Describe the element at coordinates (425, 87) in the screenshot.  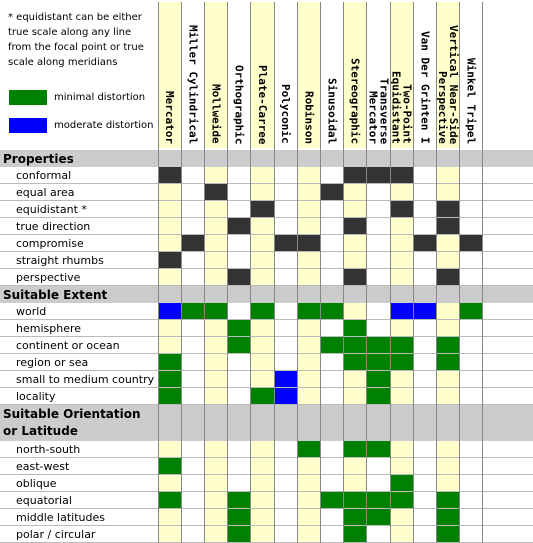
I see `column-header-label: Van Der Grinten I` at that location.